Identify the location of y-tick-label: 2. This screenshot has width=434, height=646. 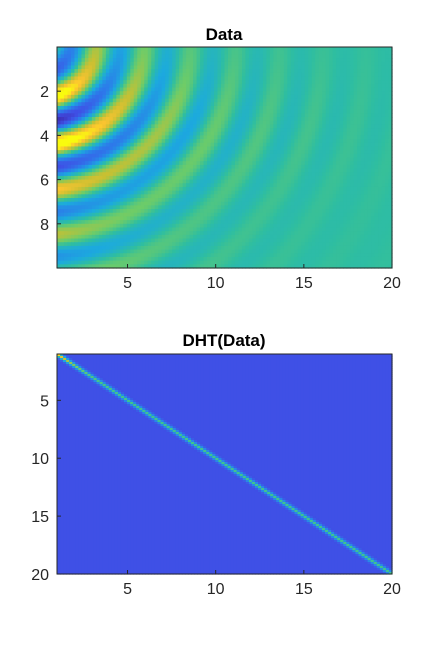
(44, 92).